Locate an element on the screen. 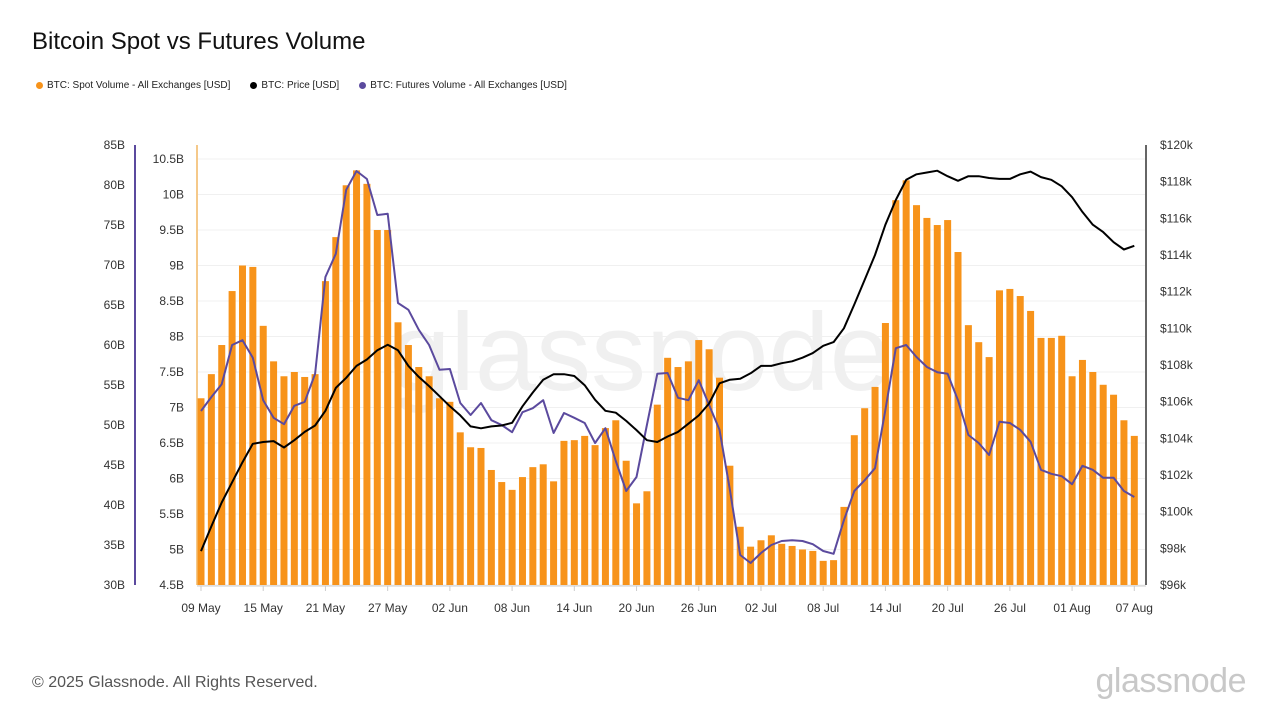 Image resolution: width=1280 pixels, height=720 pixels. x-axis-tick: 20 Jun is located at coordinates (637, 608).